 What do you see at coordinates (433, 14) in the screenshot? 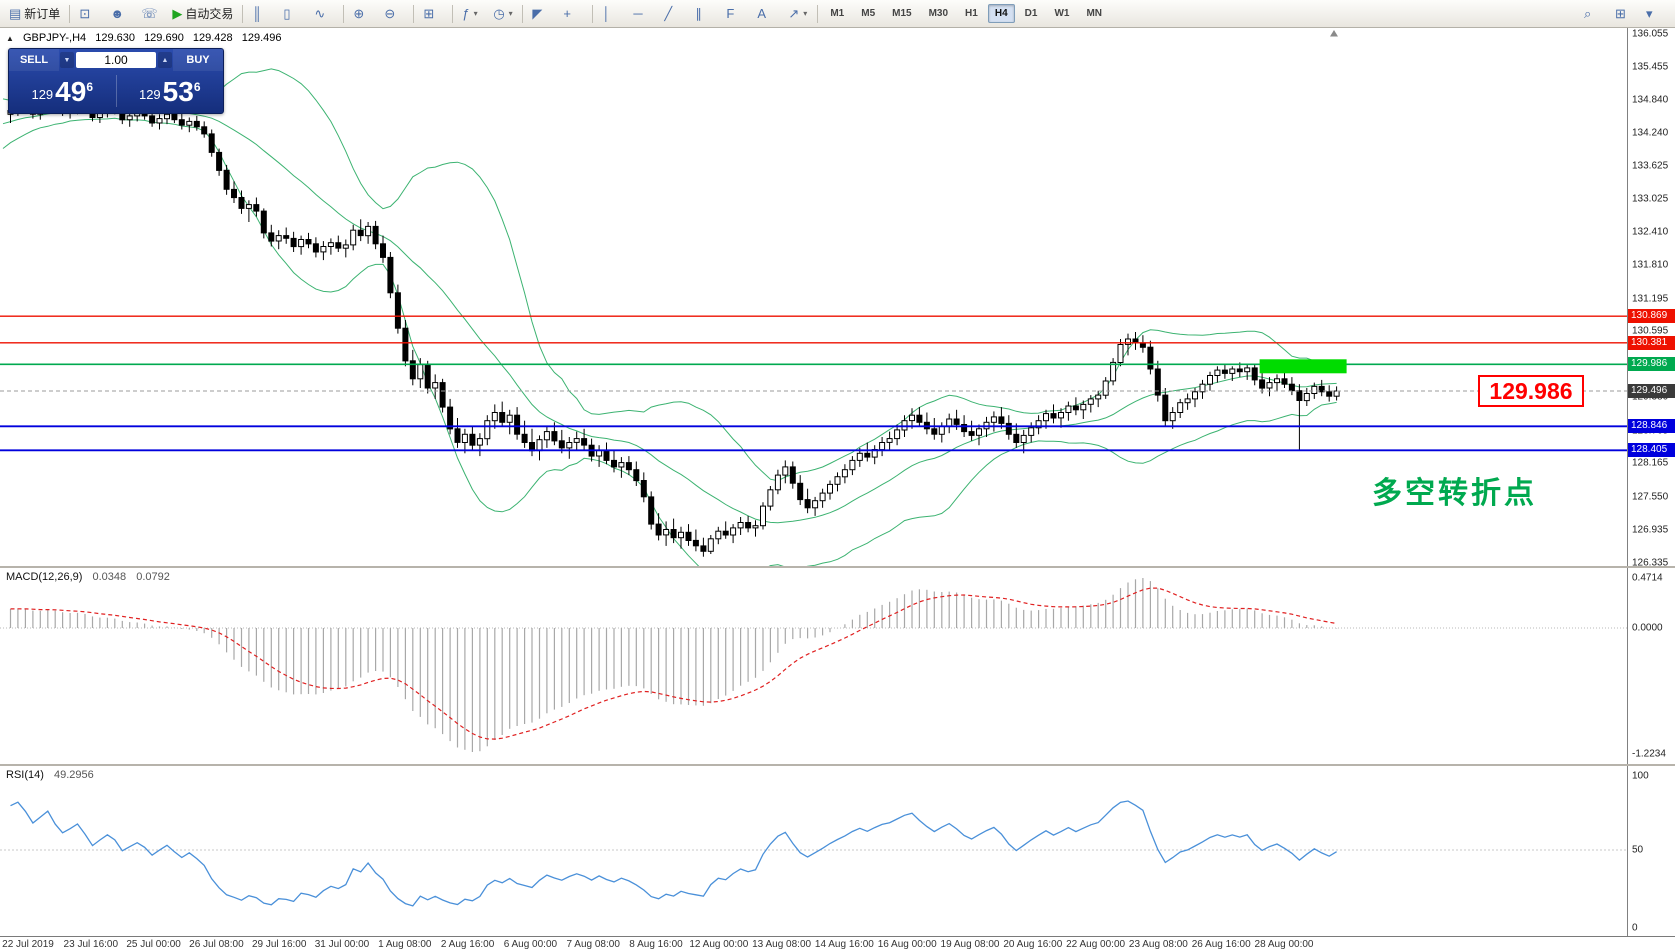
I see `tile-windows-button: ⊞` at bounding box center [433, 14].